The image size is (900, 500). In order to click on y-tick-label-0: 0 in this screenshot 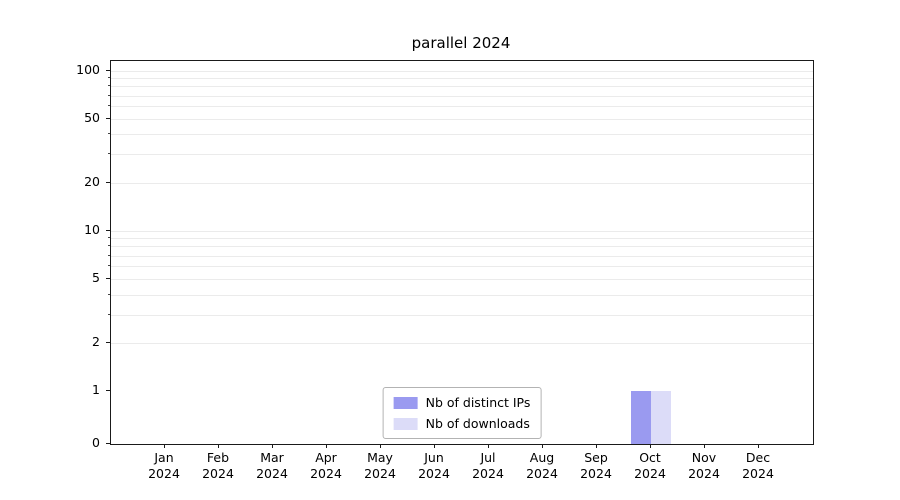, I will do `click(96, 442)`.